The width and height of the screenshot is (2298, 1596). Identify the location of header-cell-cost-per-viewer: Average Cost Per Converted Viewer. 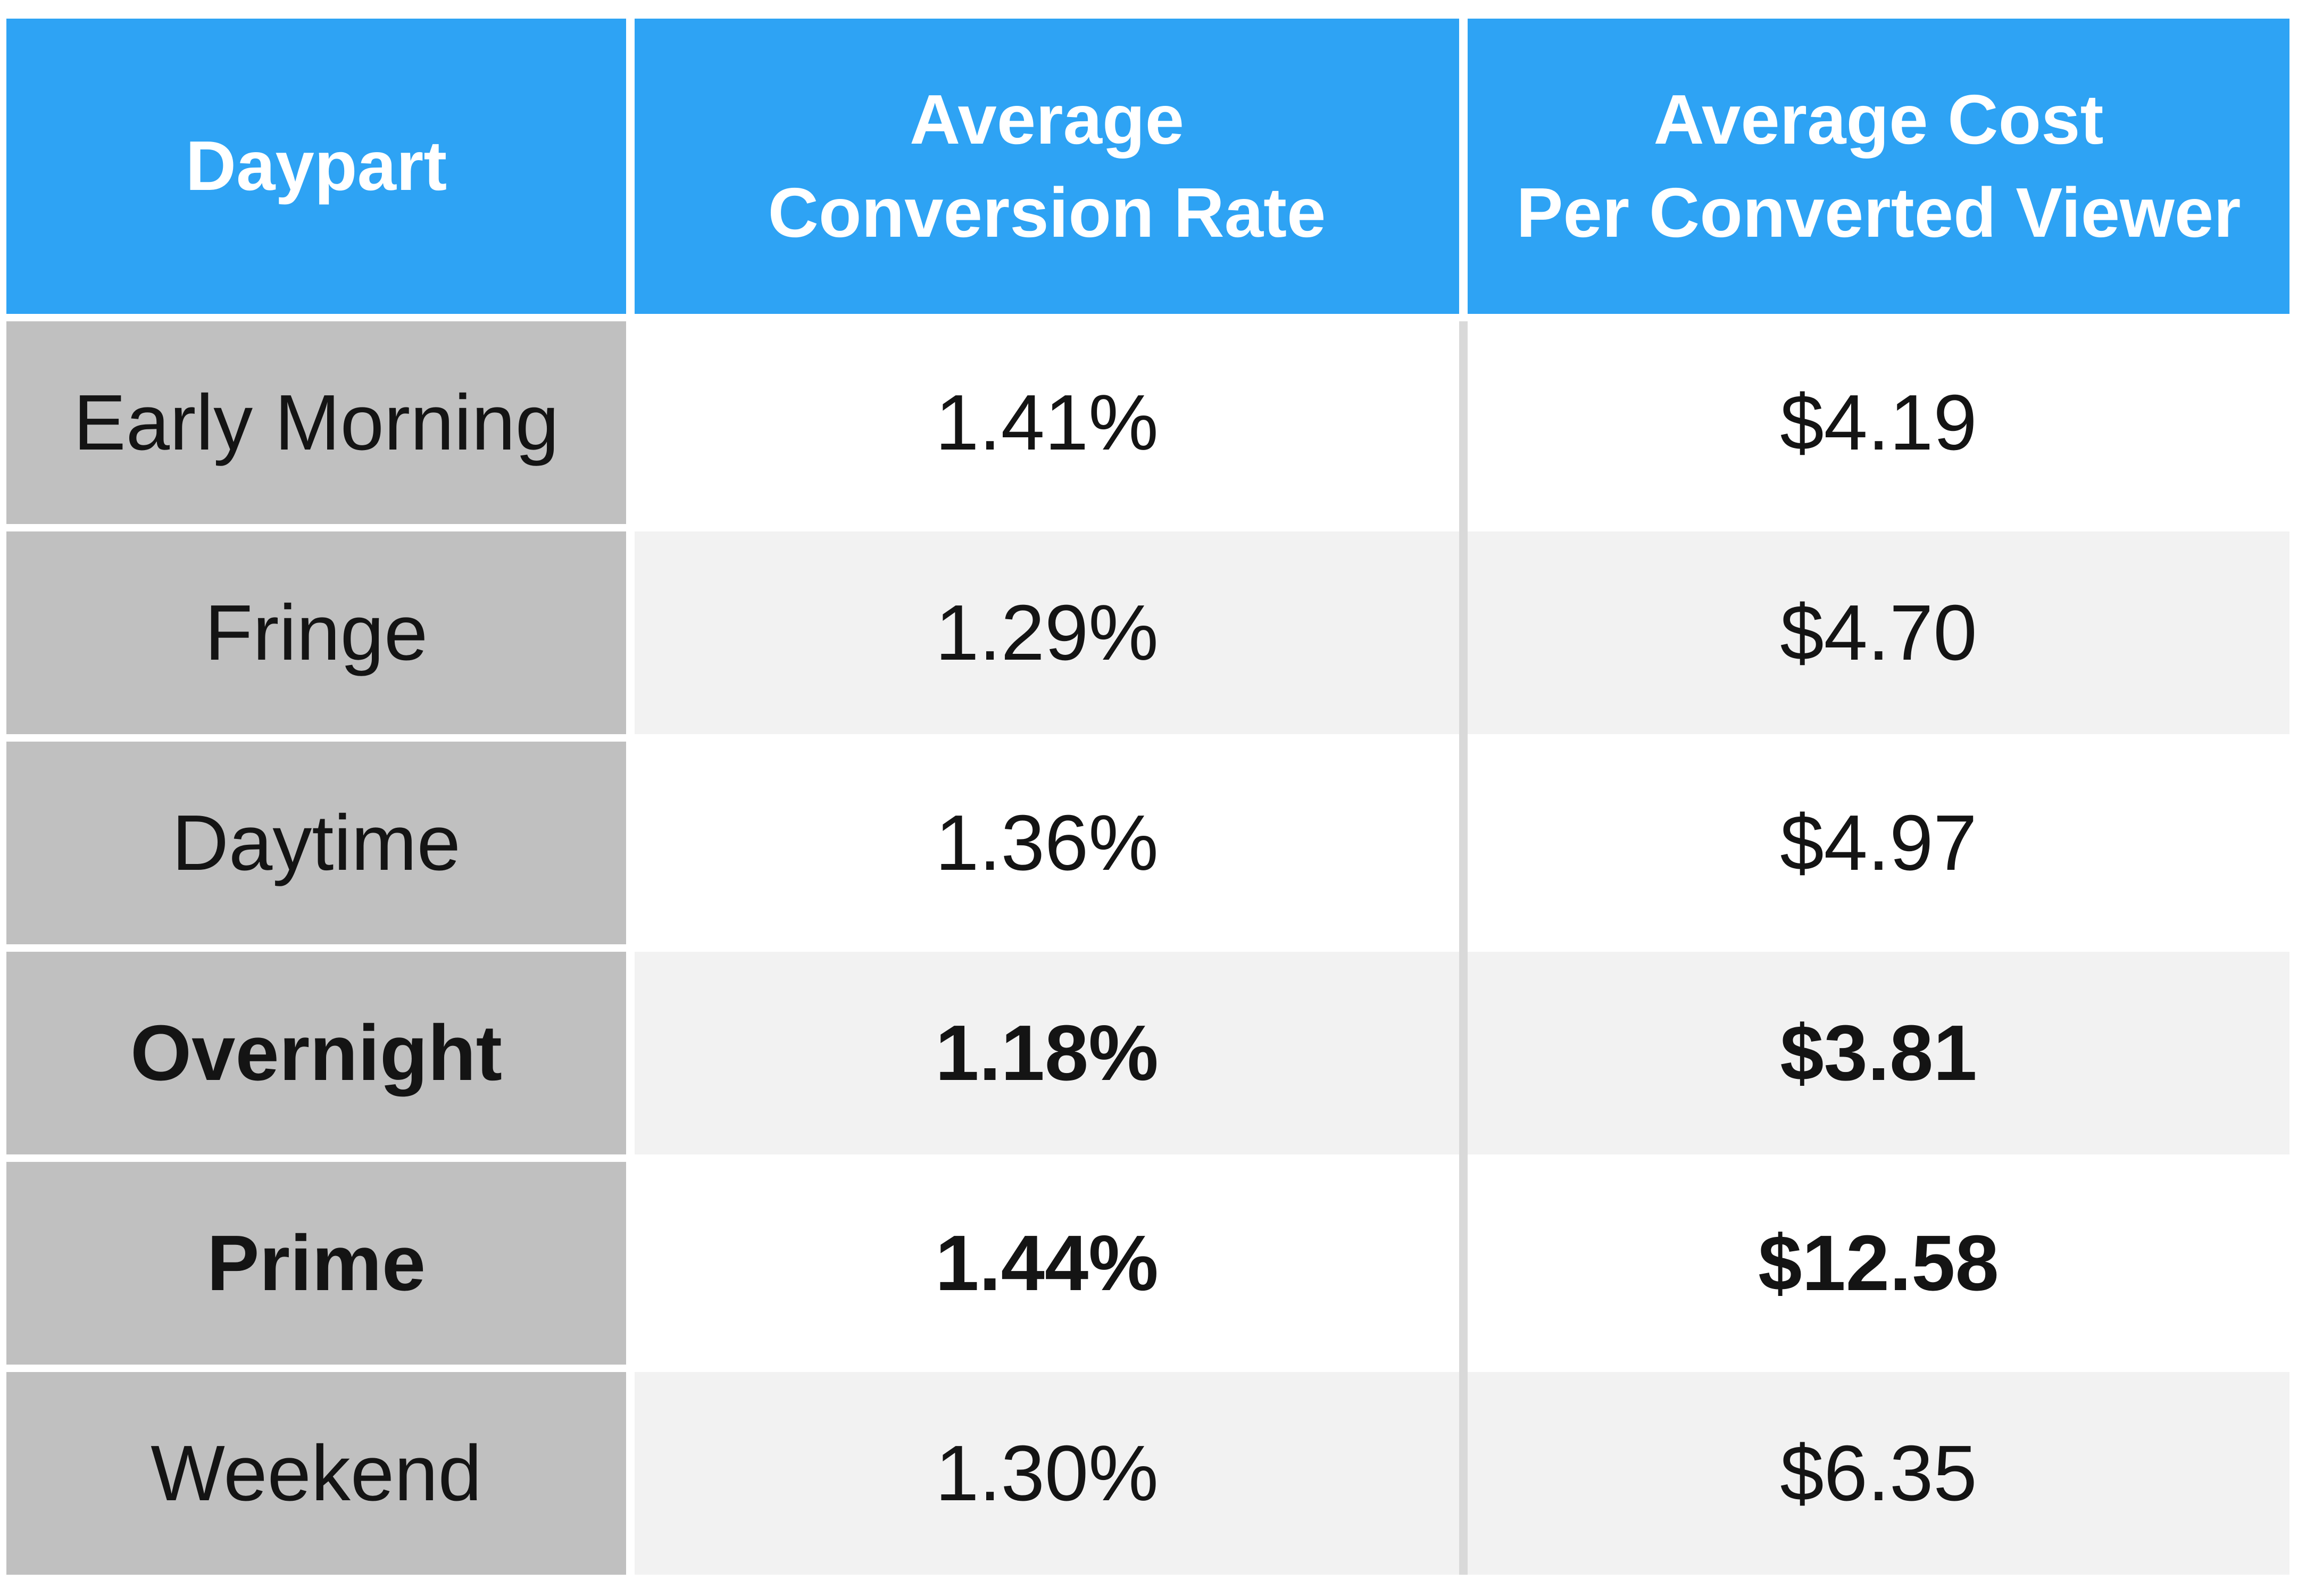
(1878, 166).